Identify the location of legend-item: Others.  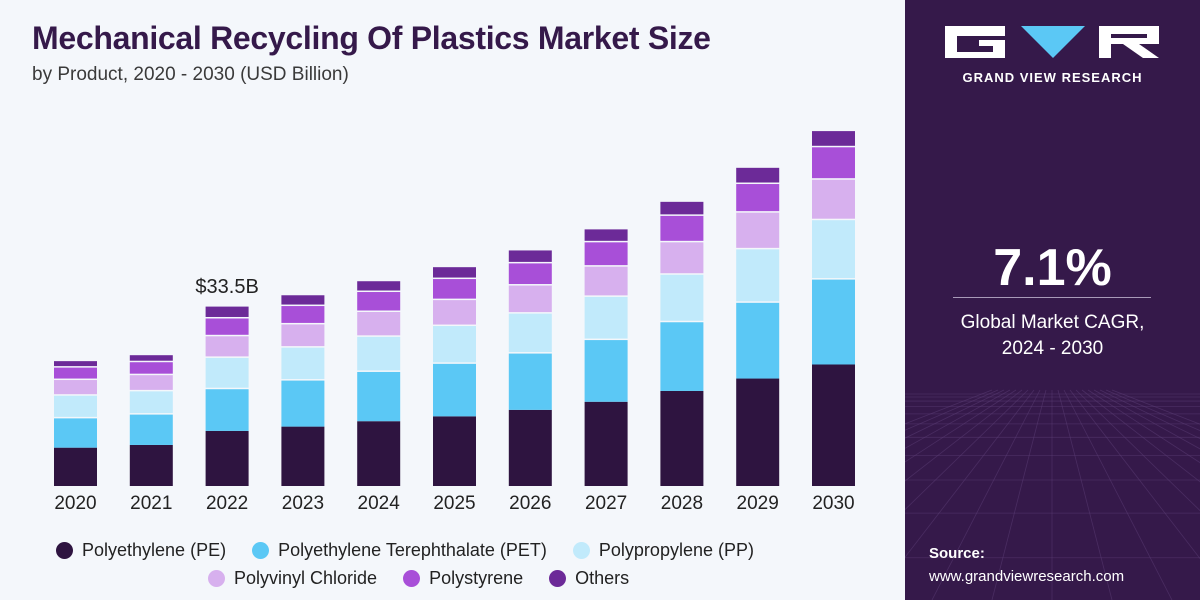
(589, 578).